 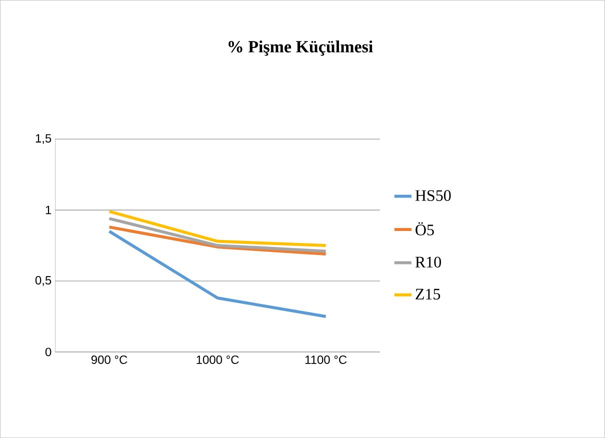 What do you see at coordinates (326, 359) in the screenshot?
I see `x-tick-label: 1100 °C` at bounding box center [326, 359].